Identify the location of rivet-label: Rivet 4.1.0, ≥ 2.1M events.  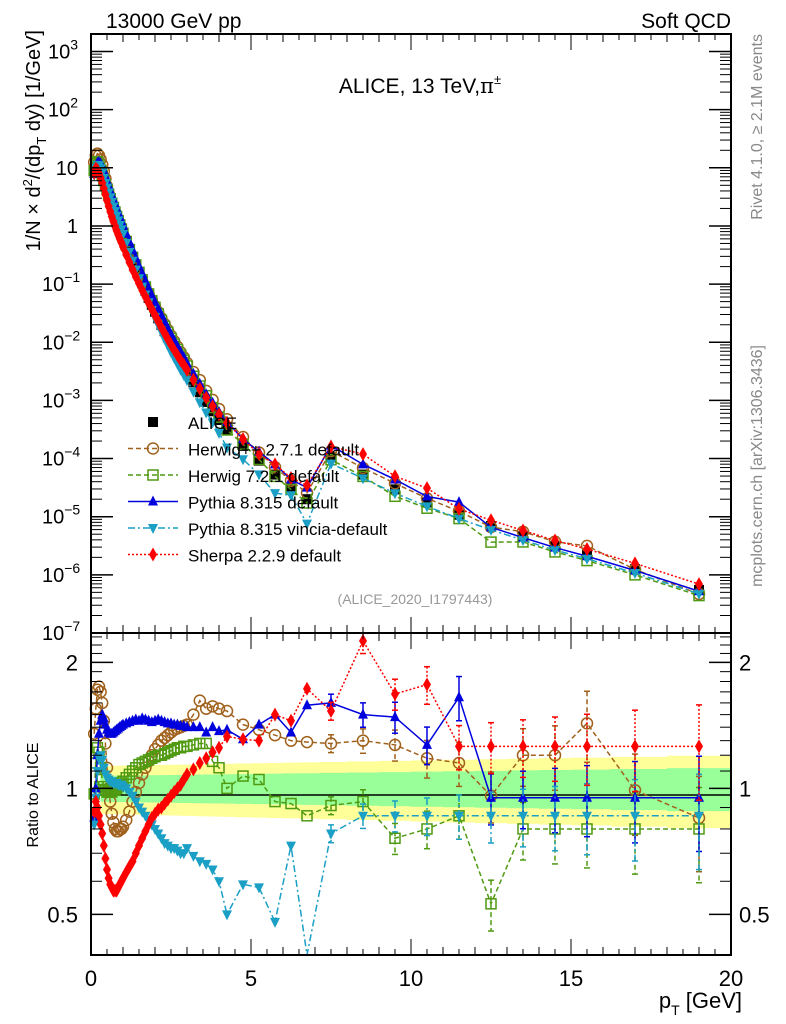
(757, 127).